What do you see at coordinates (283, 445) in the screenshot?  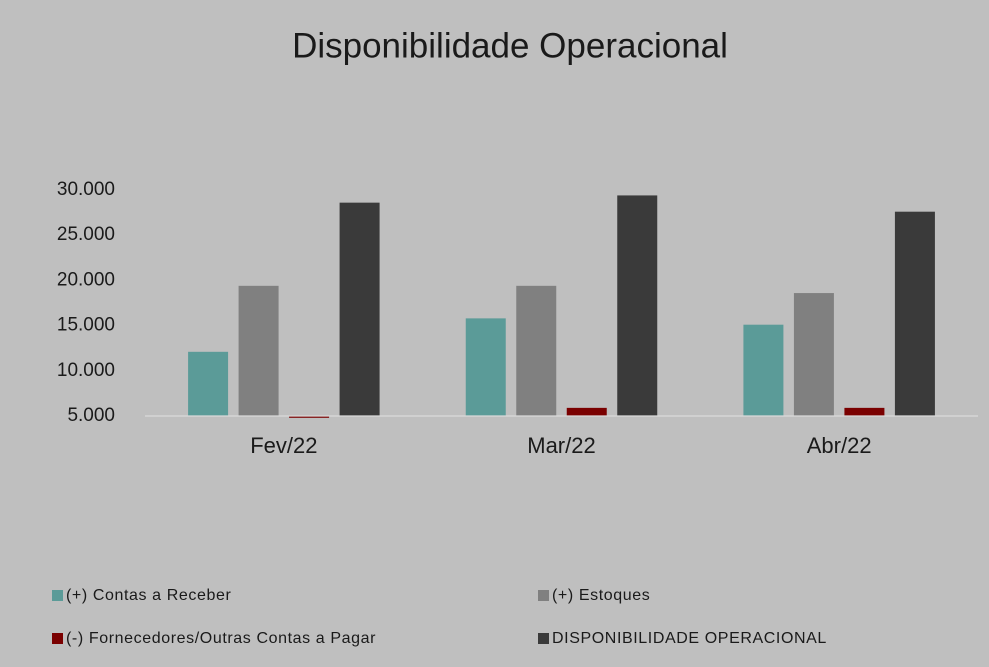 I see `x-tick-label: Fev/22` at bounding box center [283, 445].